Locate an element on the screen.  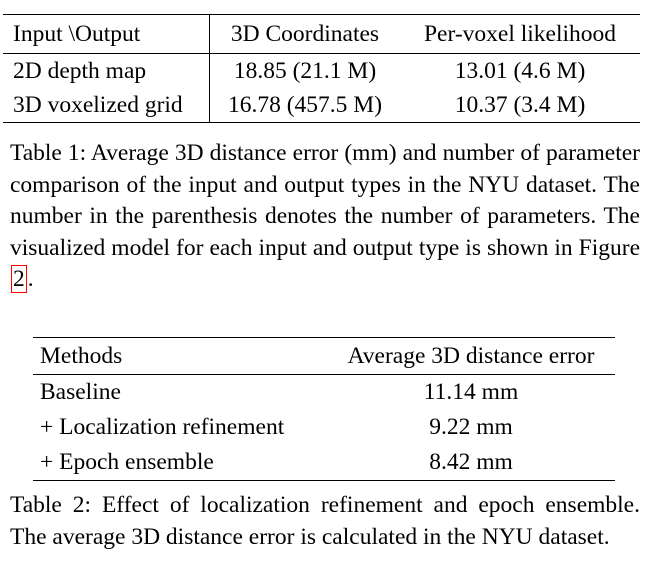
table-2-error: 8.42 mm is located at coordinates (471, 462).